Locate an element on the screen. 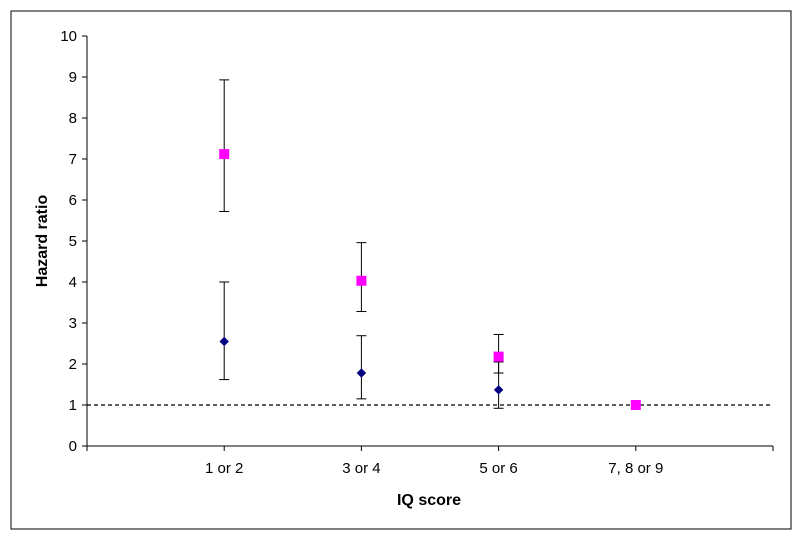 The width and height of the screenshot is (800, 541). y-tick-label: 10 is located at coordinates (68, 36).